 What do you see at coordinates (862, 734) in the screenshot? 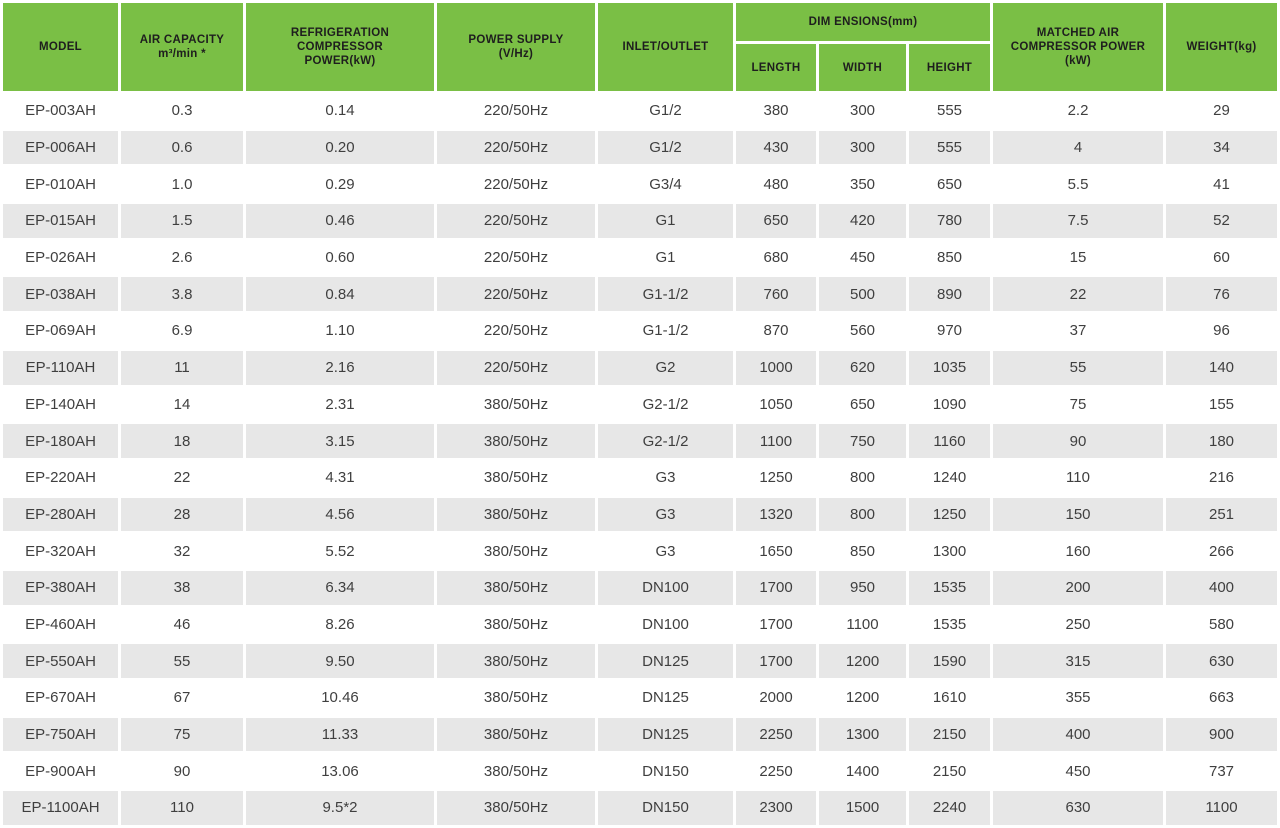
I see `cell-width: 1300` at bounding box center [862, 734].